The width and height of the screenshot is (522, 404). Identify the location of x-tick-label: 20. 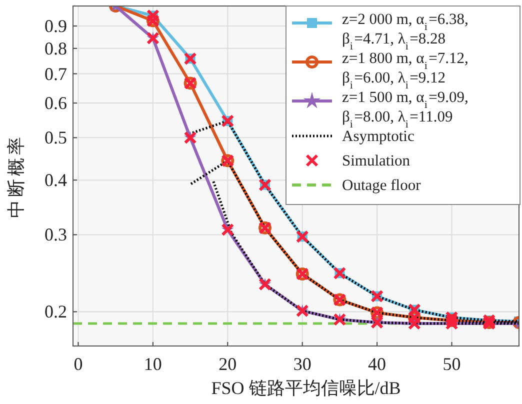
(227, 364).